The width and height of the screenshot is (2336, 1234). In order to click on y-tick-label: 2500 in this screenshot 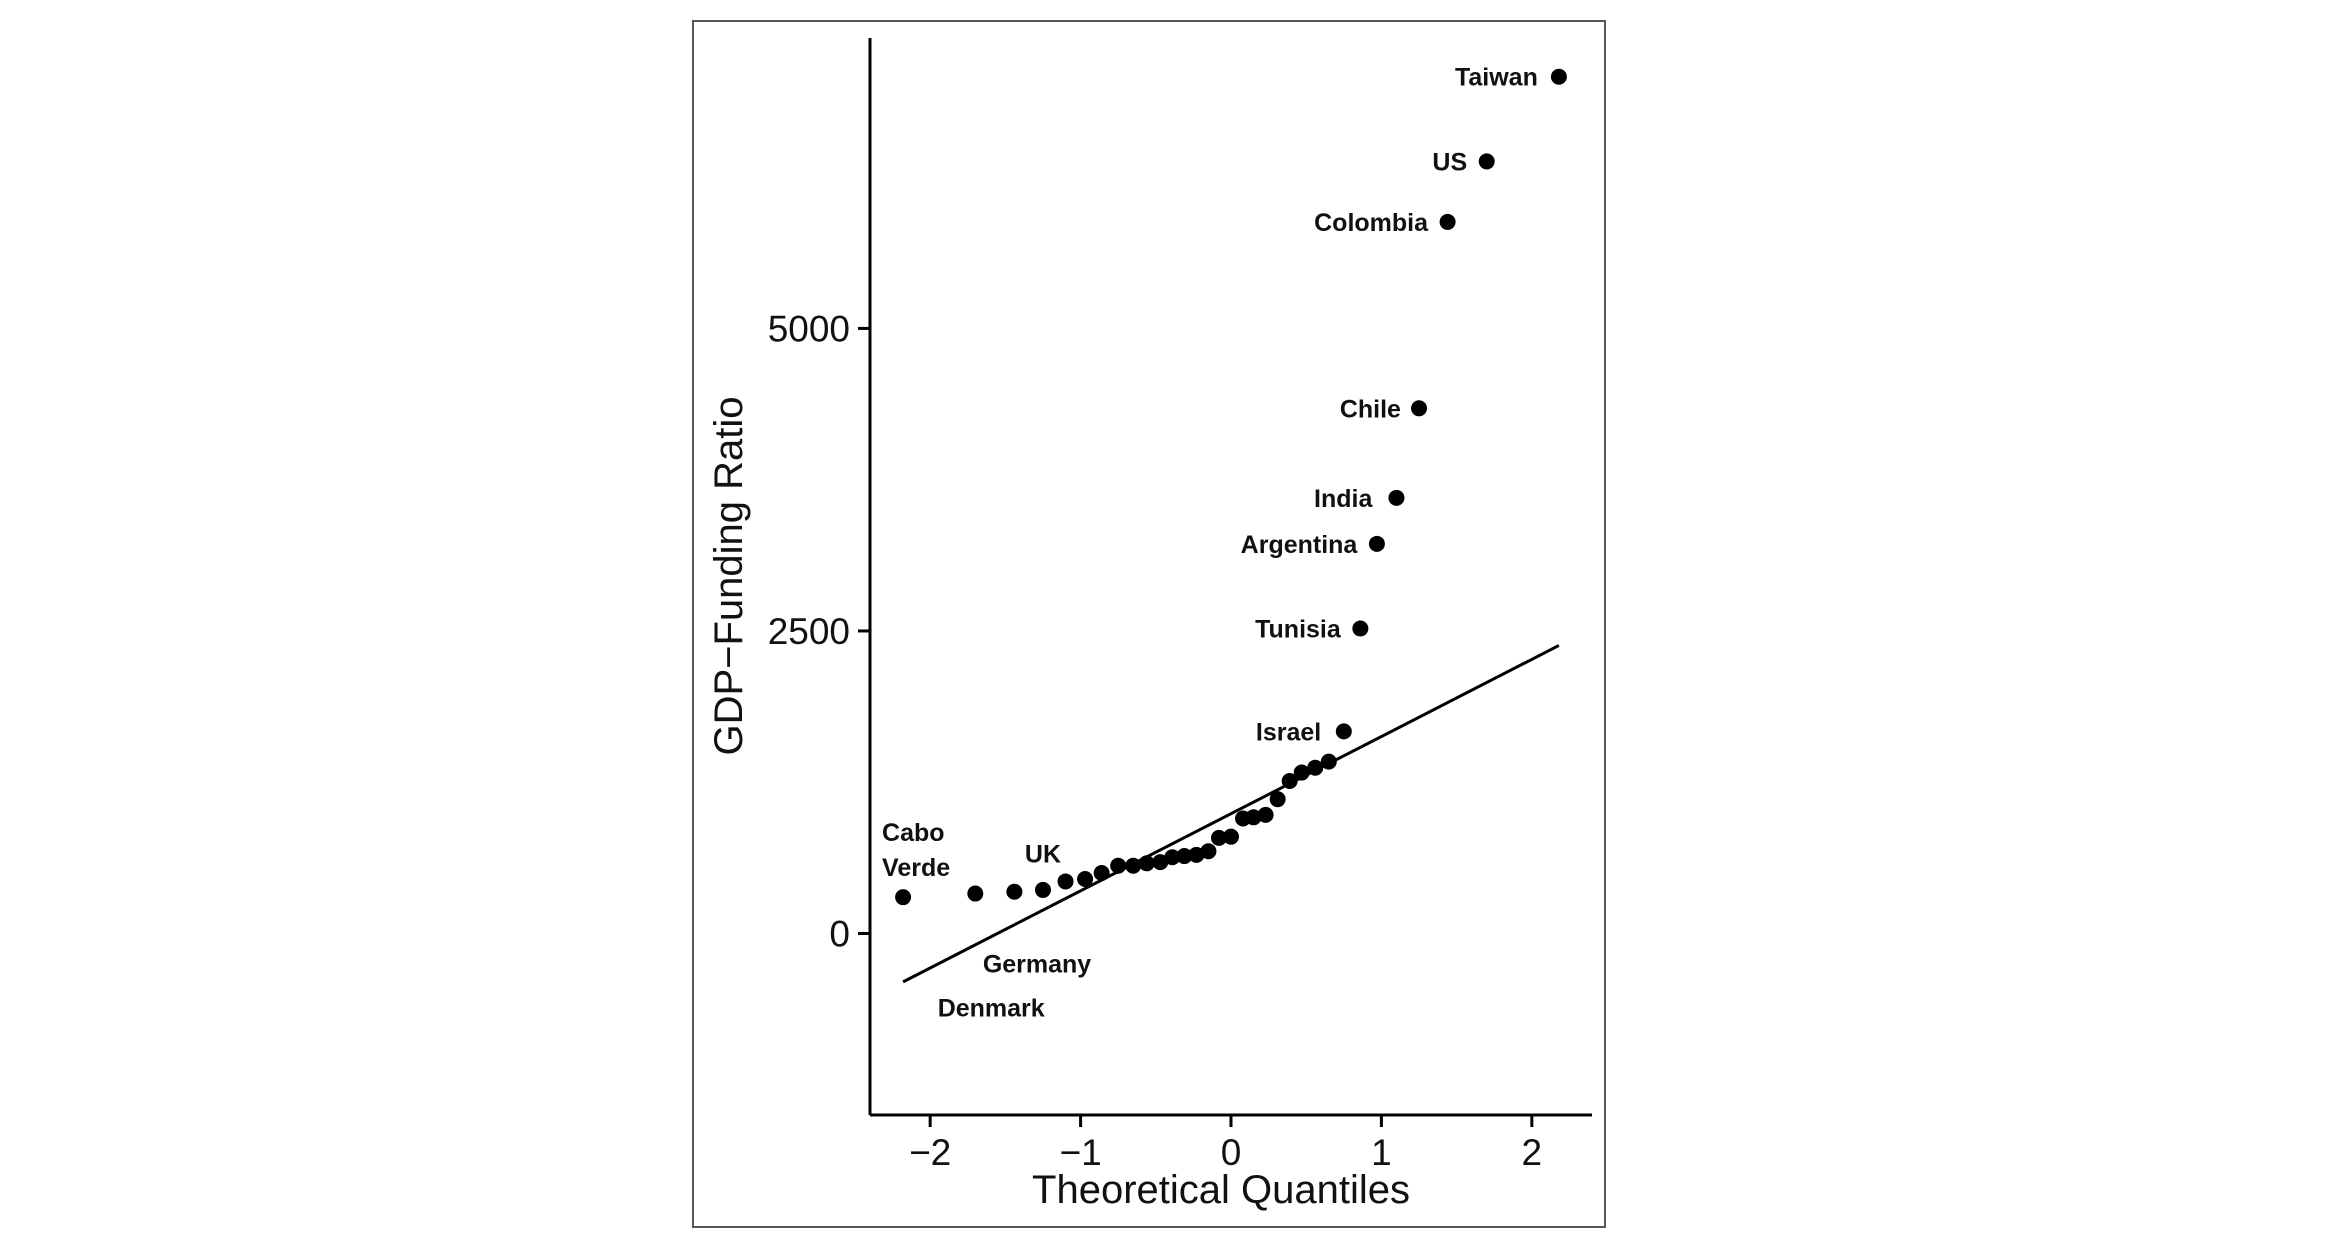, I will do `click(809, 631)`.